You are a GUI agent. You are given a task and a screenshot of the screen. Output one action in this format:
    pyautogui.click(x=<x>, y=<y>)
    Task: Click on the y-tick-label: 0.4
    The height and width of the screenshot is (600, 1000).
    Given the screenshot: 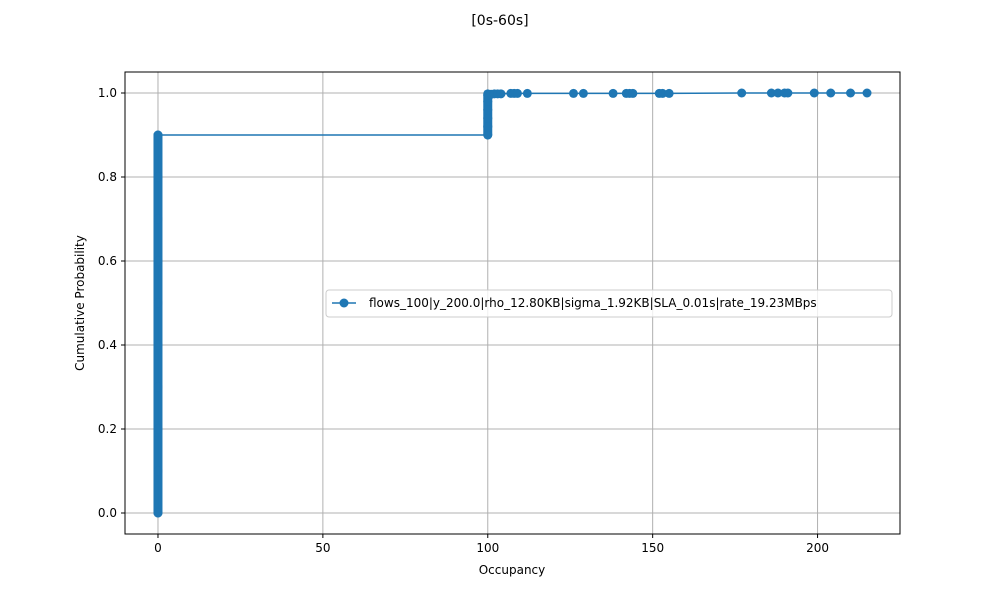 What is the action you would take?
    pyautogui.click(x=107, y=345)
    